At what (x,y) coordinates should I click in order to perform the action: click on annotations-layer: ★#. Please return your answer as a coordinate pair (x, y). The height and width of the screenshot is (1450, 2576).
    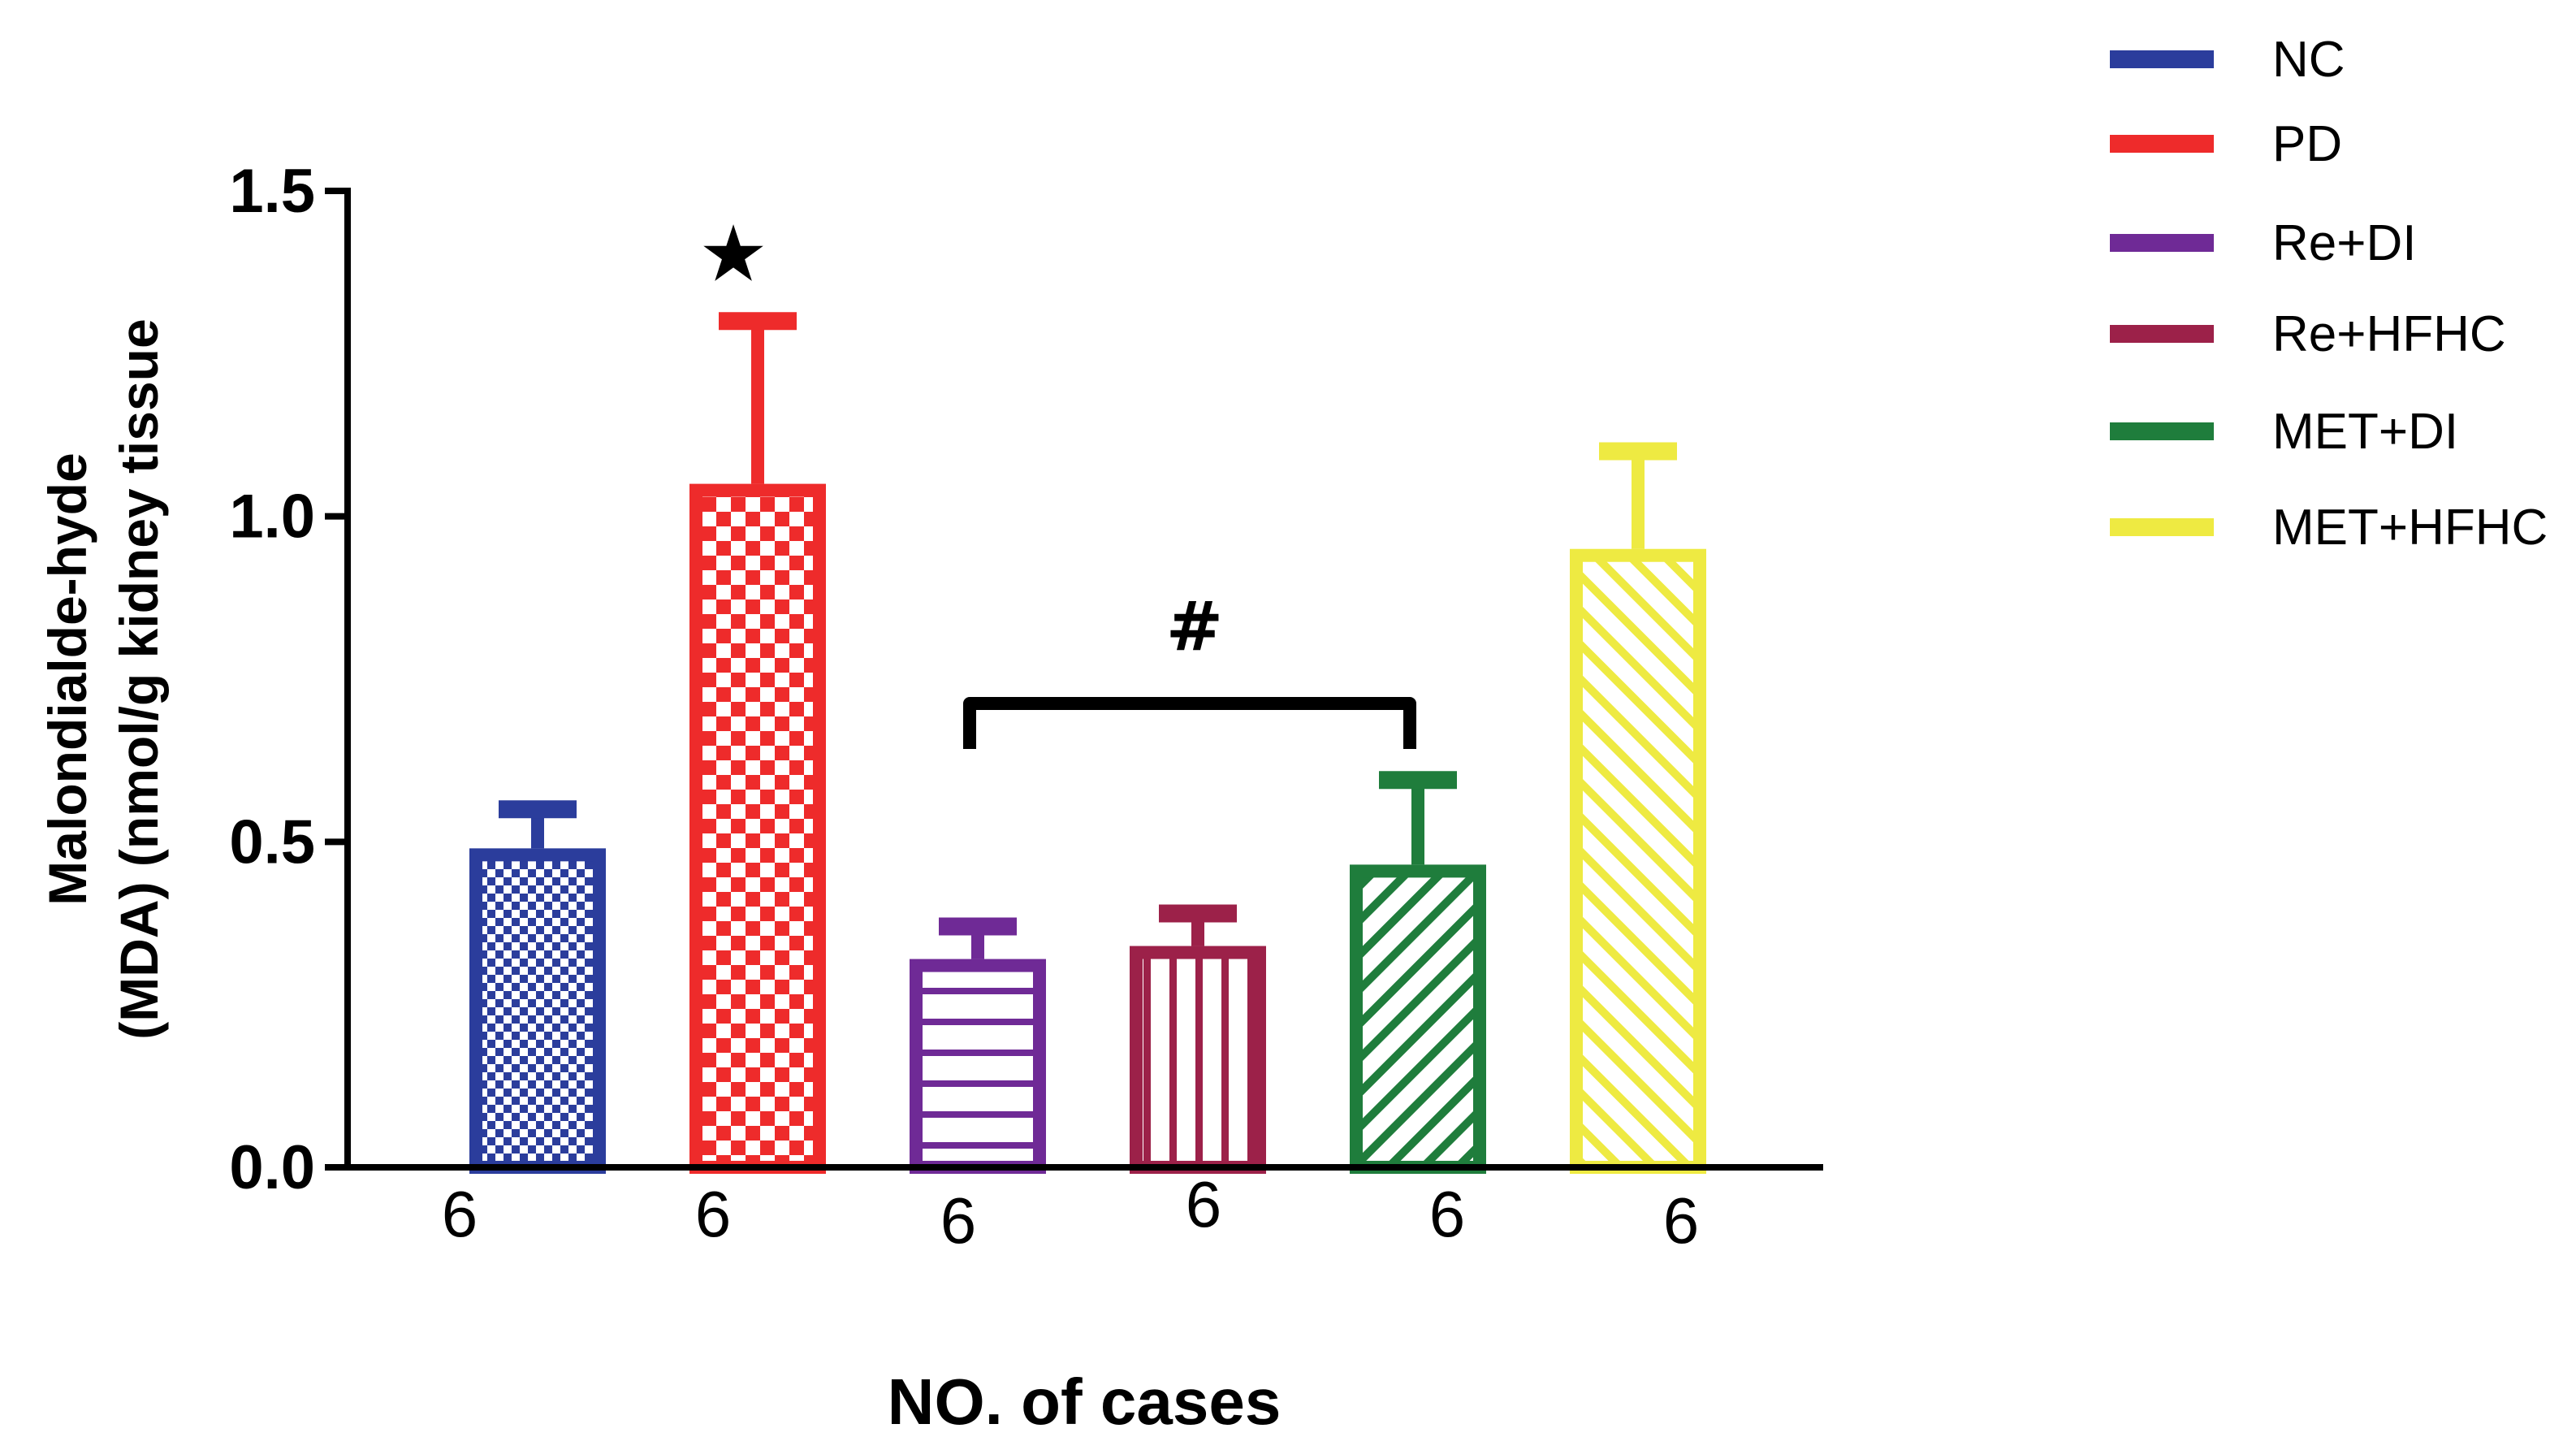
    Looking at the image, I should click on (1057, 478).